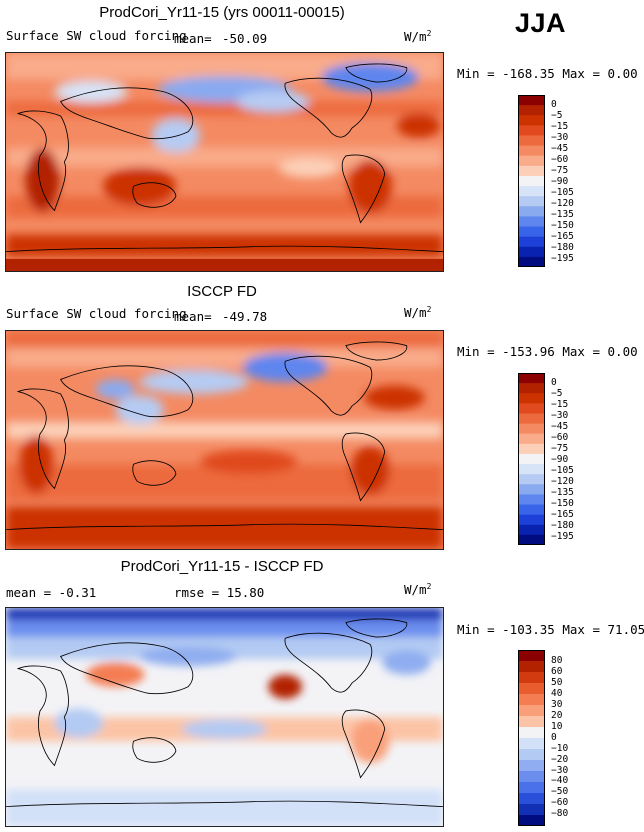 The image size is (644, 832). What do you see at coordinates (418, 590) in the screenshot?
I see `panel-3-units: W/m2` at bounding box center [418, 590].